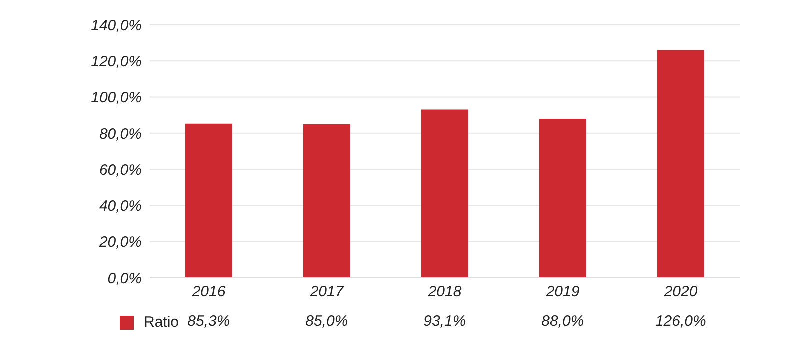 The image size is (800, 350). I want to click on data-label: 85,0%, so click(327, 321).